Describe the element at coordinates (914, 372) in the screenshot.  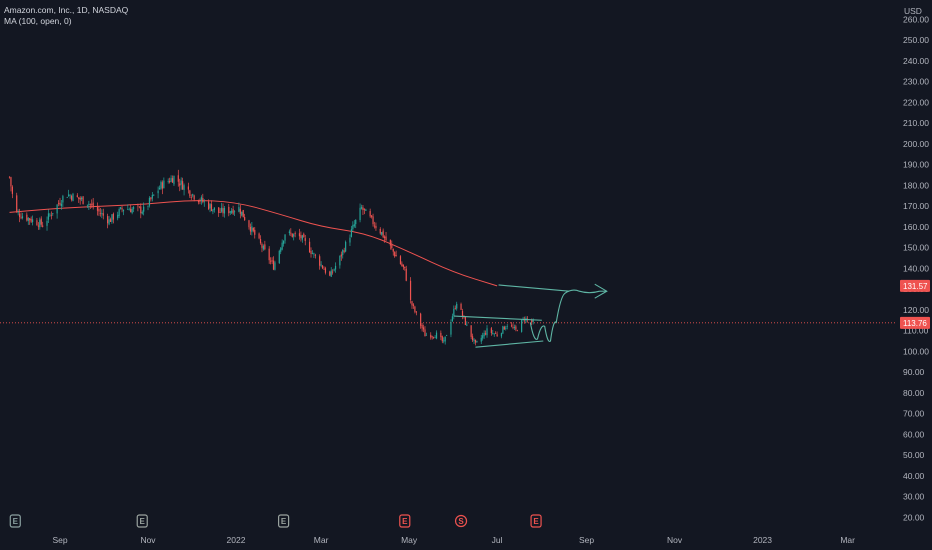
I see `y-tick-label: 90.00` at that location.